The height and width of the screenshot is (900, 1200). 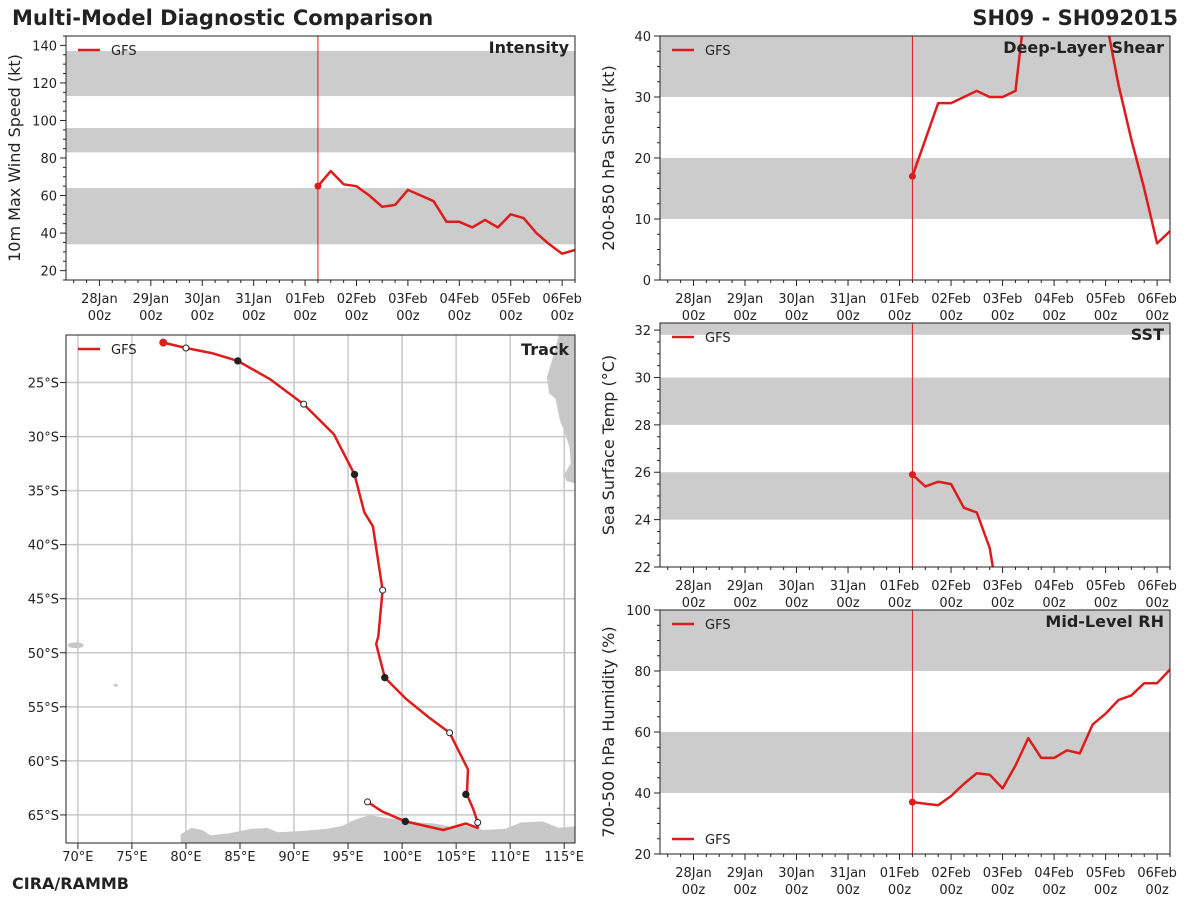 What do you see at coordinates (638, 611) in the screenshot?
I see `rh-ytick-label-4: 100` at bounding box center [638, 611].